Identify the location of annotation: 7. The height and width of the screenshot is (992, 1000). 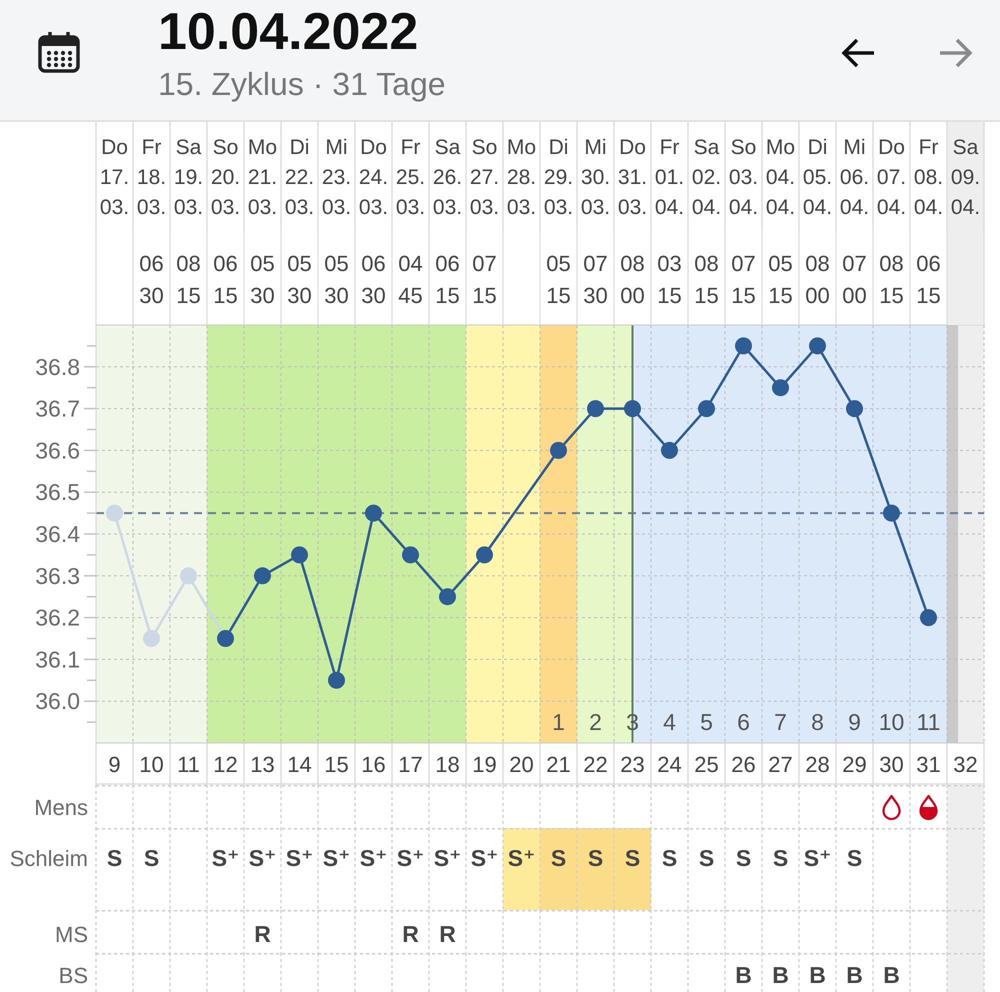
(780, 722).